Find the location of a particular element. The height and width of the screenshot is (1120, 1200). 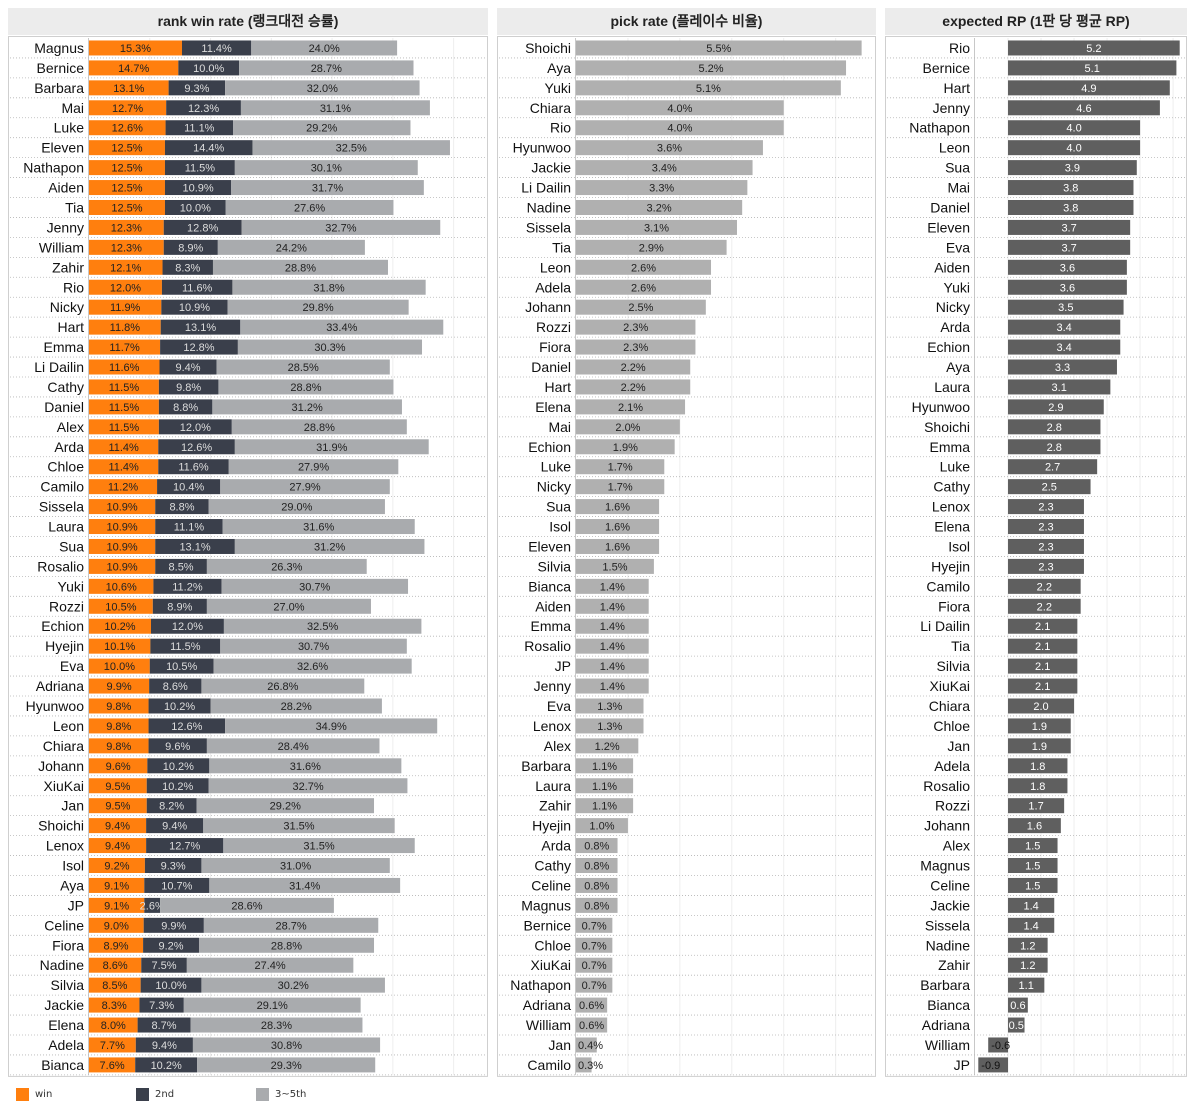

panel-1-data-label: 8.0% is located at coordinates (113, 1026).